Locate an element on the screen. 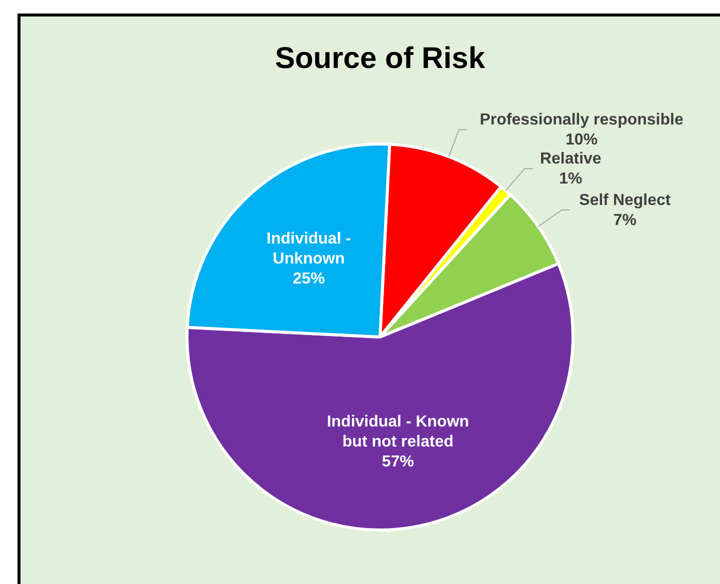  data-label: 7% is located at coordinates (625, 220).